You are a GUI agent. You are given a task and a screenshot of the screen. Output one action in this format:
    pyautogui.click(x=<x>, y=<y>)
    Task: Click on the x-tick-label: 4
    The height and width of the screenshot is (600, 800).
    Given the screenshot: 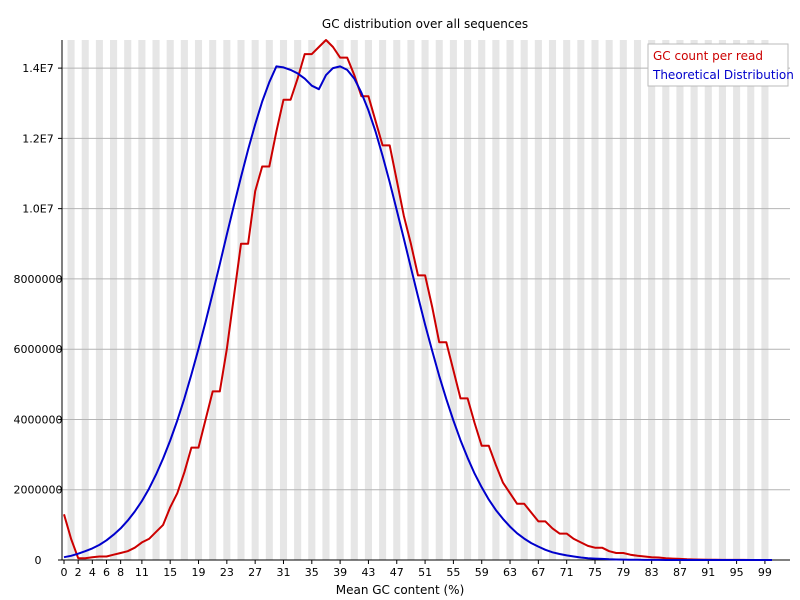 What is the action you would take?
    pyautogui.click(x=92, y=572)
    